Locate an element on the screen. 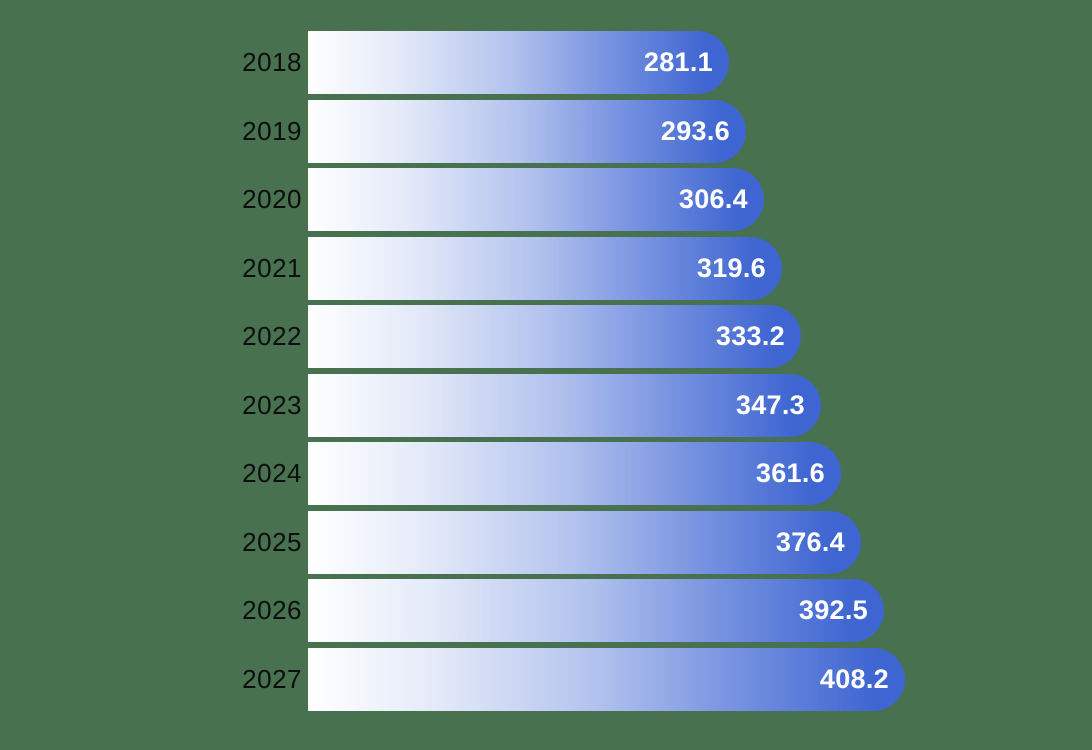 The image size is (1092, 750). bar: 408.2 is located at coordinates (606, 679).